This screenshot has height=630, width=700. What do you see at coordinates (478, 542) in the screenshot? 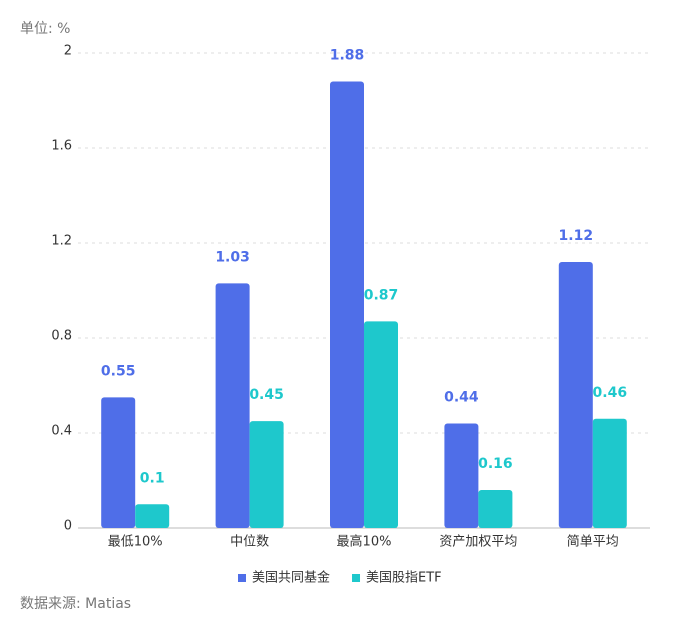
I see `x-tick-label: 资产加权平均` at bounding box center [478, 542].